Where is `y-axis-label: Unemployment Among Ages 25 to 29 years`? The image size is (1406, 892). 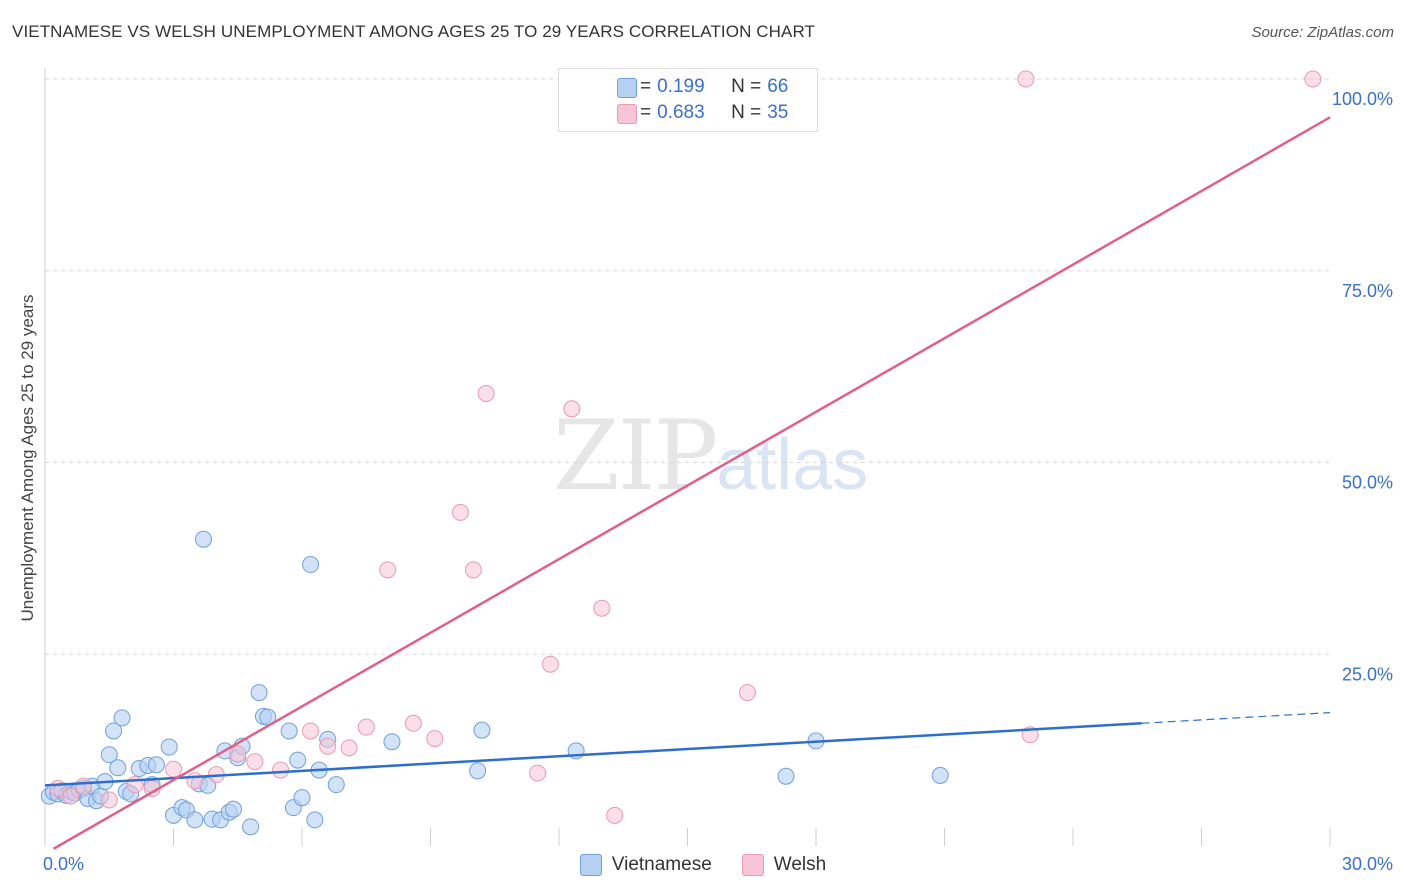 y-axis-label: Unemployment Among Ages 25 to 29 years is located at coordinates (27, 458).